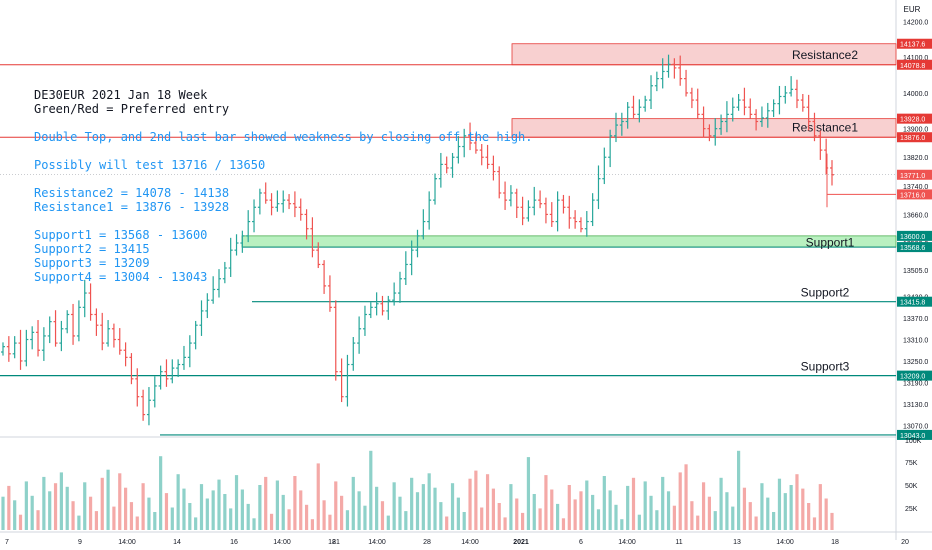 This screenshot has height=550, width=932. I want to click on note-support2: Support2 = 13415, so click(92, 249).